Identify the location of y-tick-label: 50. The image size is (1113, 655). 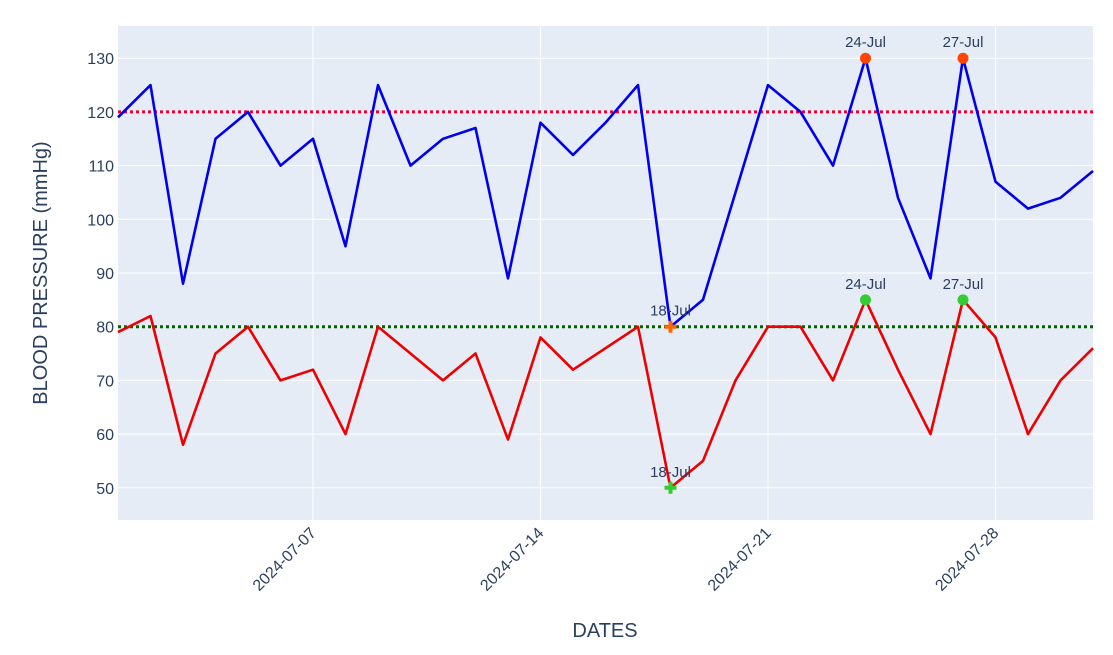
(105, 489).